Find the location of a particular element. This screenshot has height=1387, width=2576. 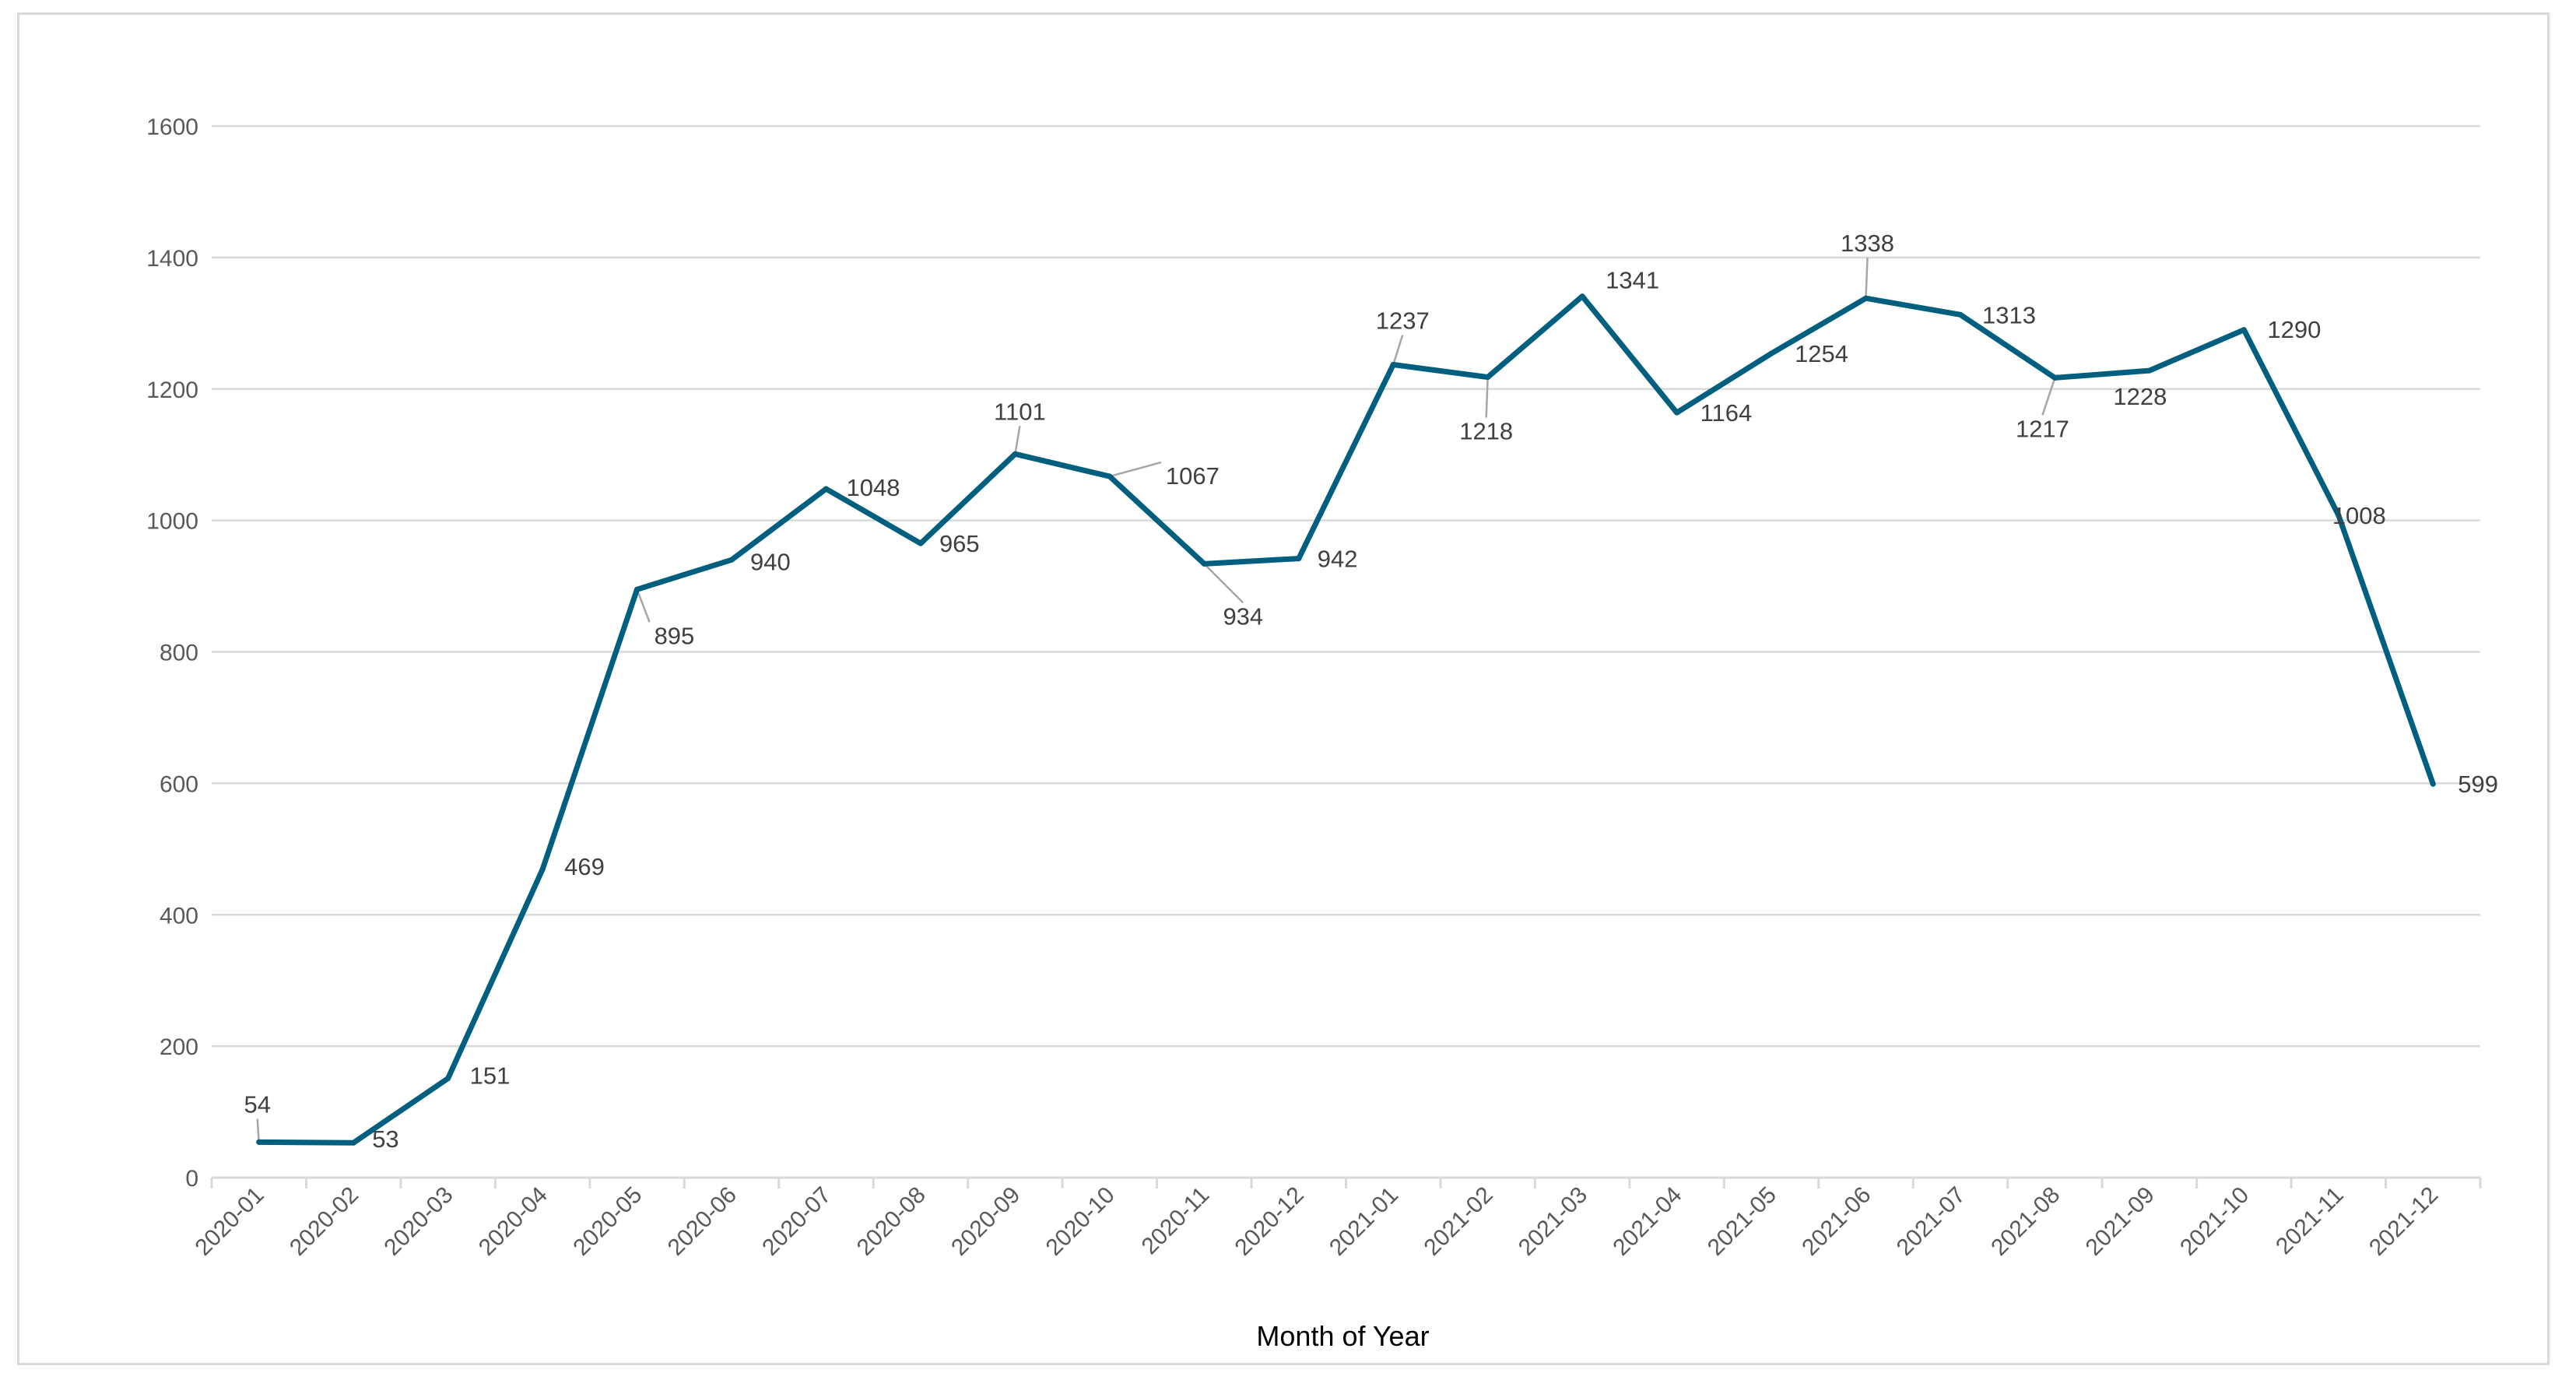

x-tick-label: 2020-11 is located at coordinates (1176, 1221).